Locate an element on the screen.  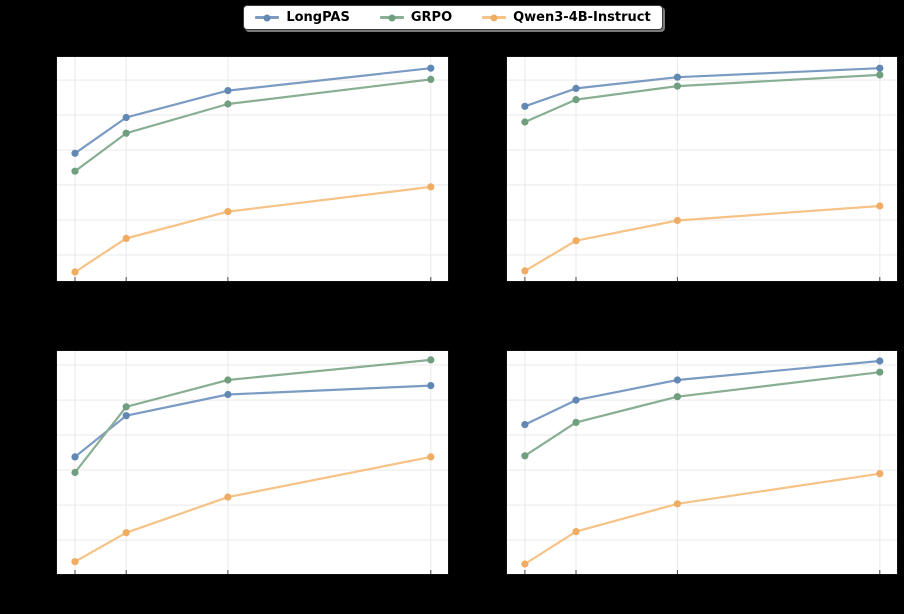
legend: LongPAS GRPO Qwen3-4B-Instruct is located at coordinates (453, 17).